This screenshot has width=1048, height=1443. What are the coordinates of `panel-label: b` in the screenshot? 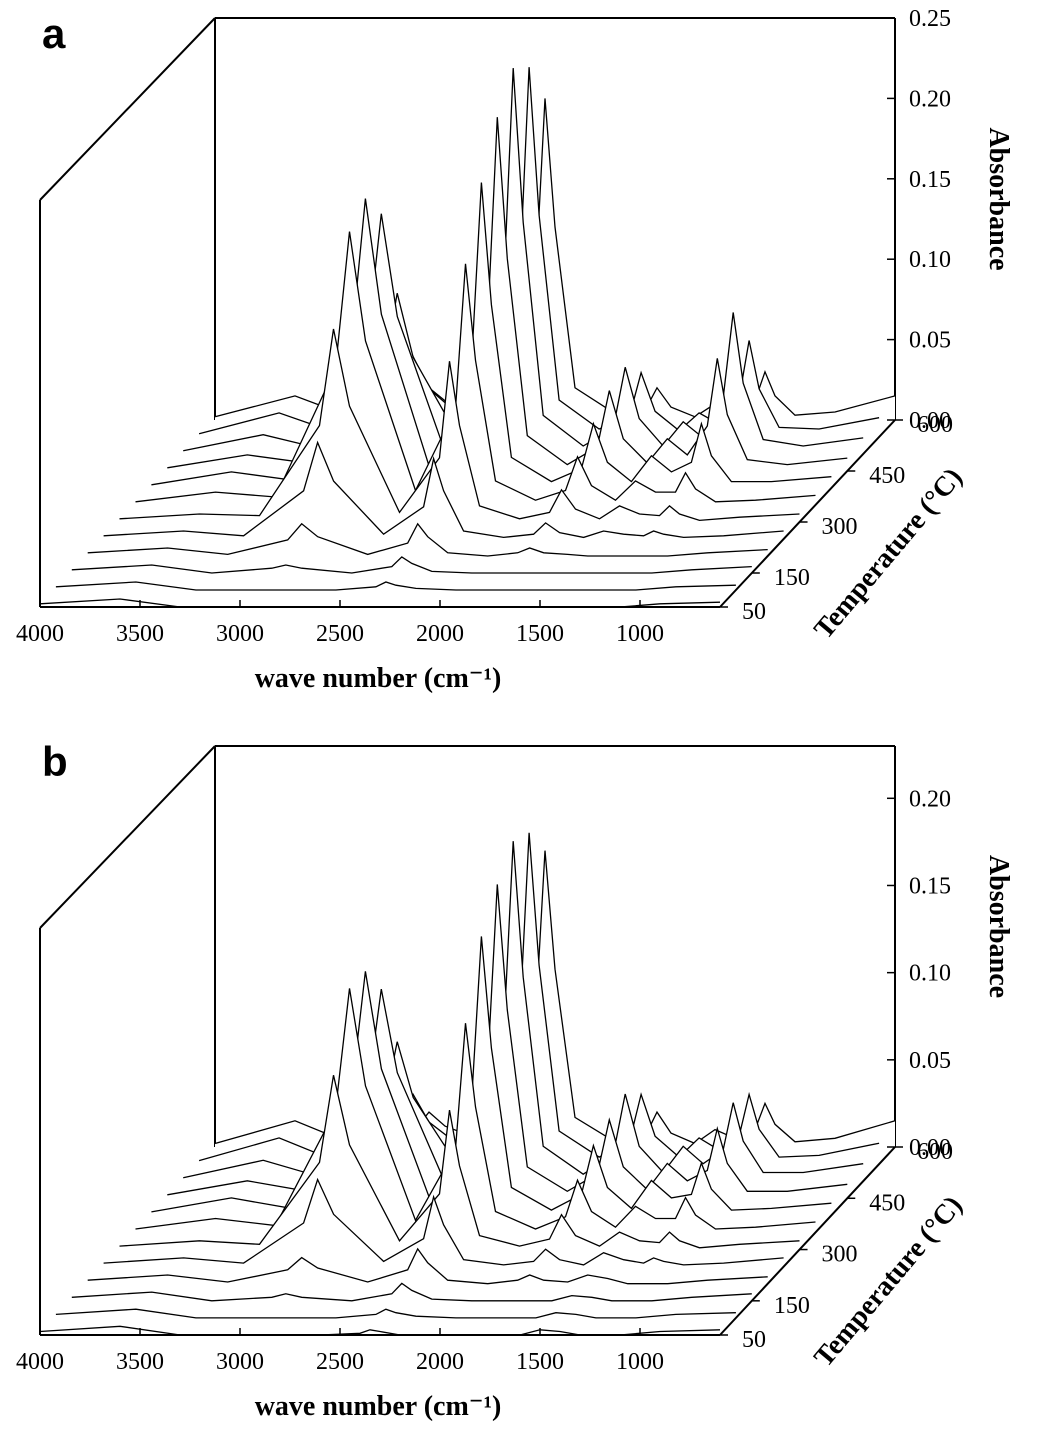 It's located at (55, 761).